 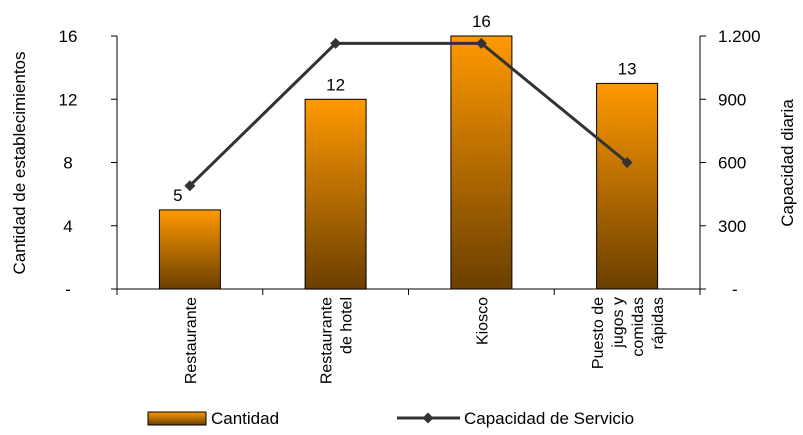 I want to click on legend-label-capacidad: Capacidad de Servicio, so click(x=549, y=418).